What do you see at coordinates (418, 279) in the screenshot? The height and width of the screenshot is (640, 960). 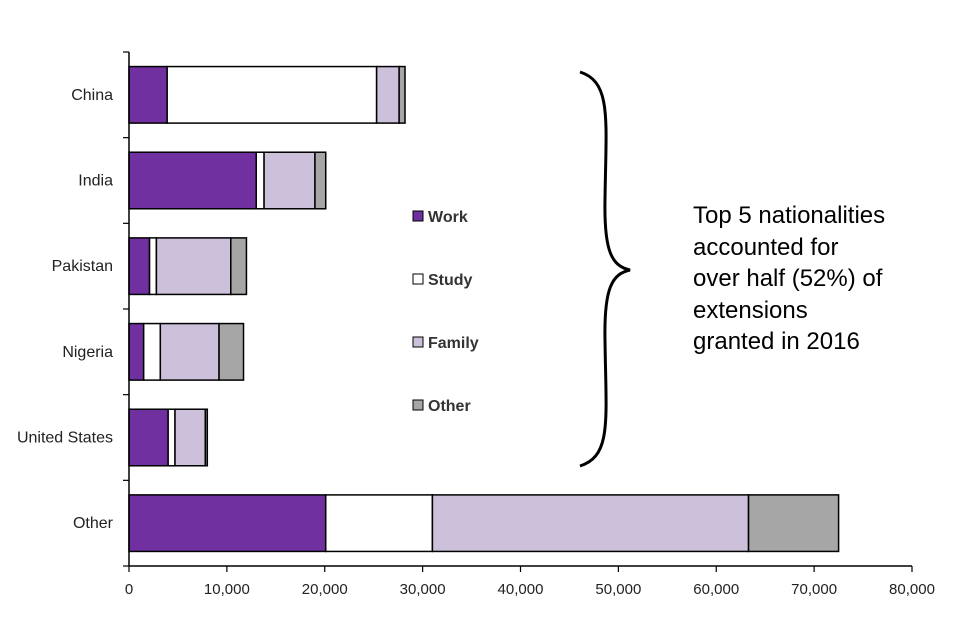 I see `legend-swatch-study` at bounding box center [418, 279].